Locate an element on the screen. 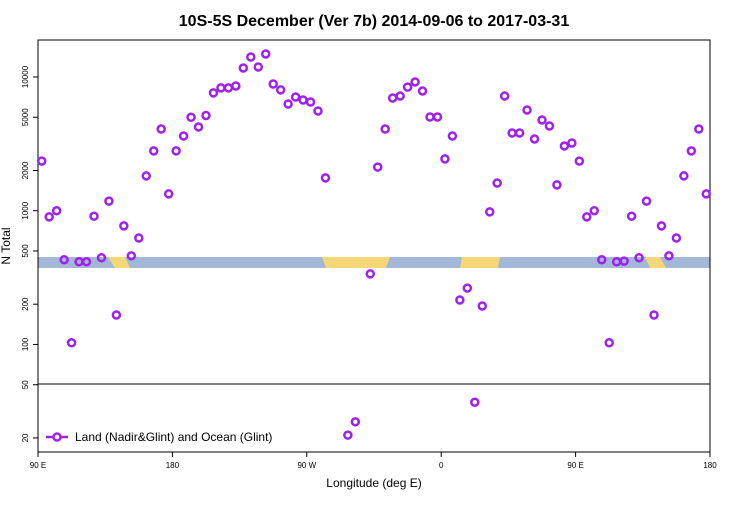  y-tick-label: 500 is located at coordinates (25, 251).